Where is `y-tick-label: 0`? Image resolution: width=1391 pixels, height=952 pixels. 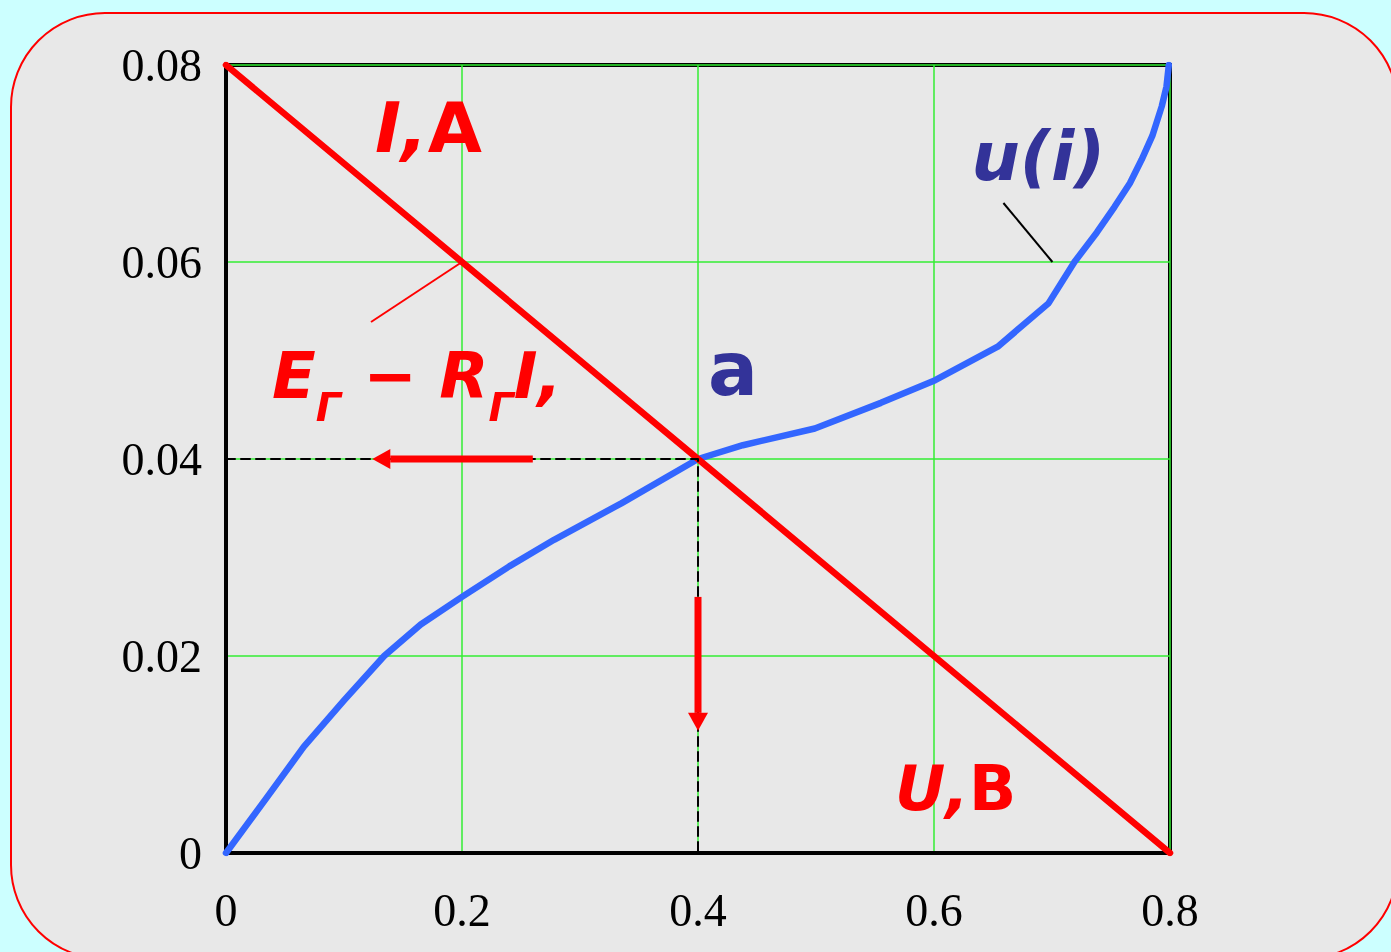
y-tick-label: 0 is located at coordinates (190, 853).